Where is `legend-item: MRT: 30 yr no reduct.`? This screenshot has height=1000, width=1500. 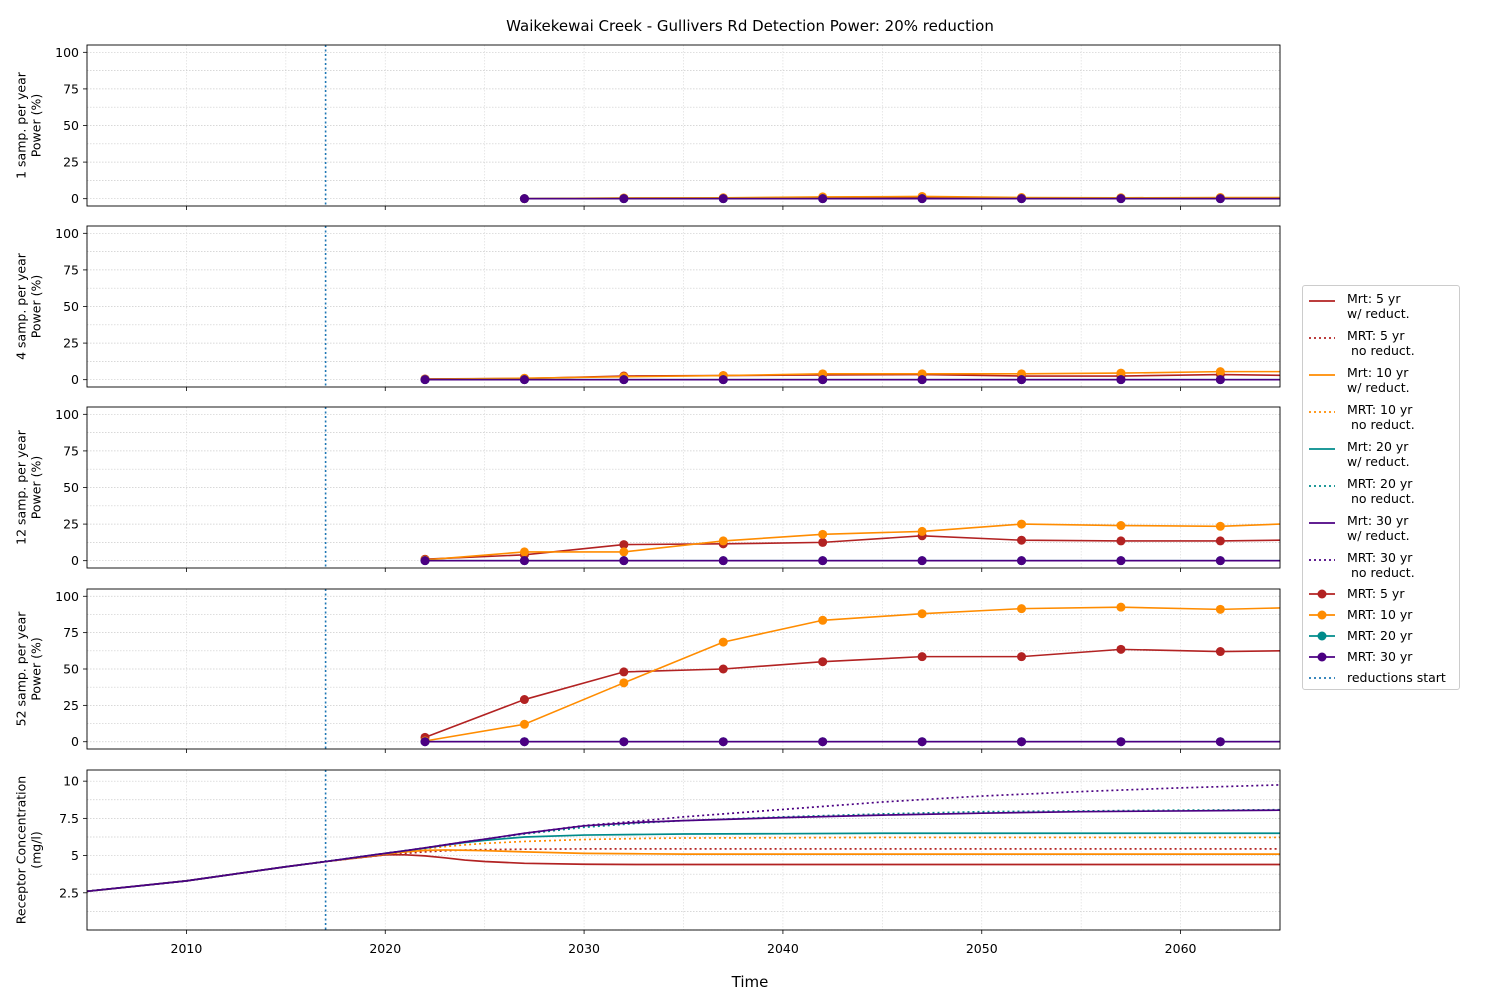
legend-item: MRT: 30 yr no reduct. is located at coordinates (1381, 563).